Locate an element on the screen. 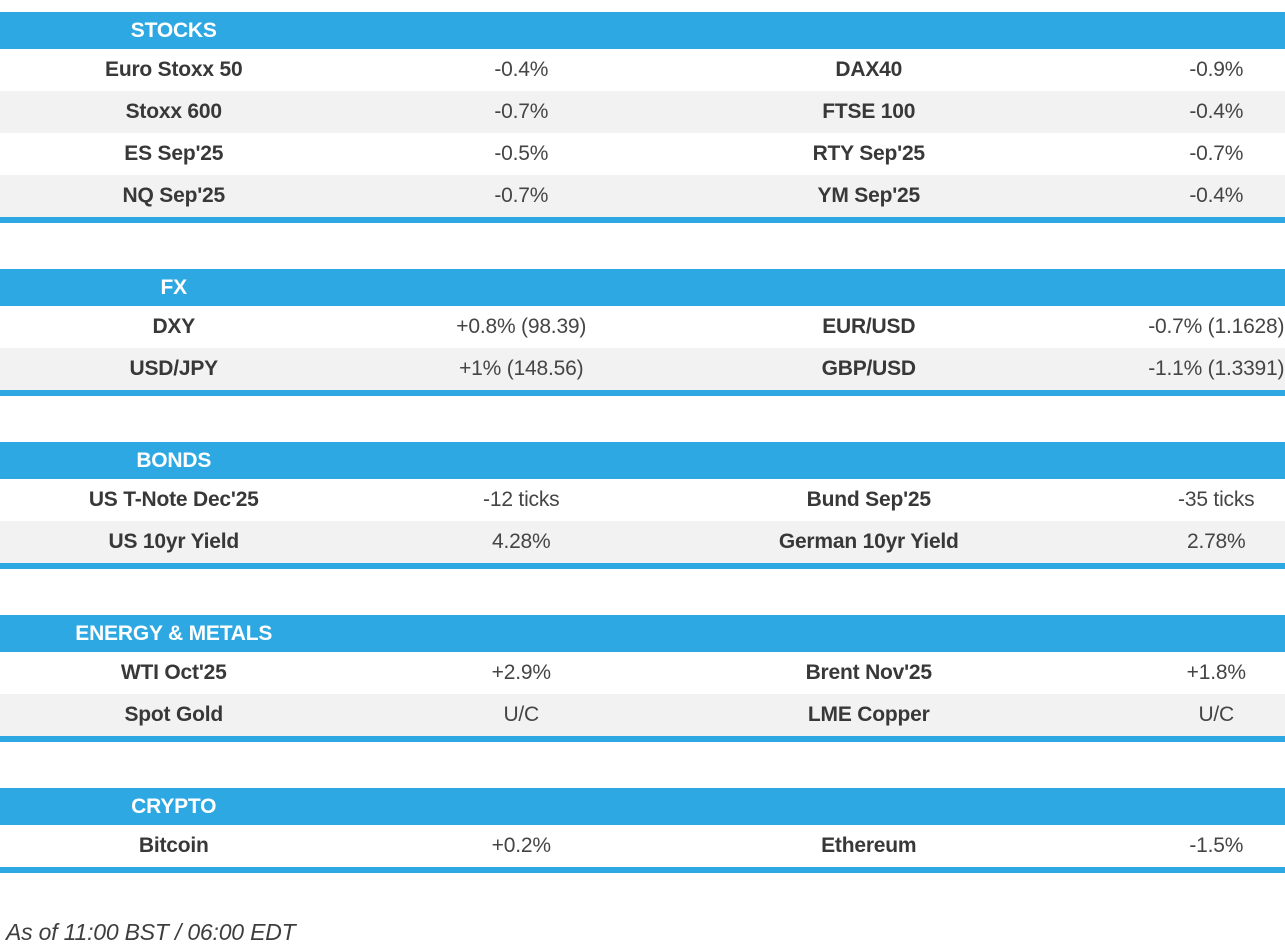 This screenshot has width=1285, height=946. instrument-name: Bund Sep'25 is located at coordinates (869, 500).